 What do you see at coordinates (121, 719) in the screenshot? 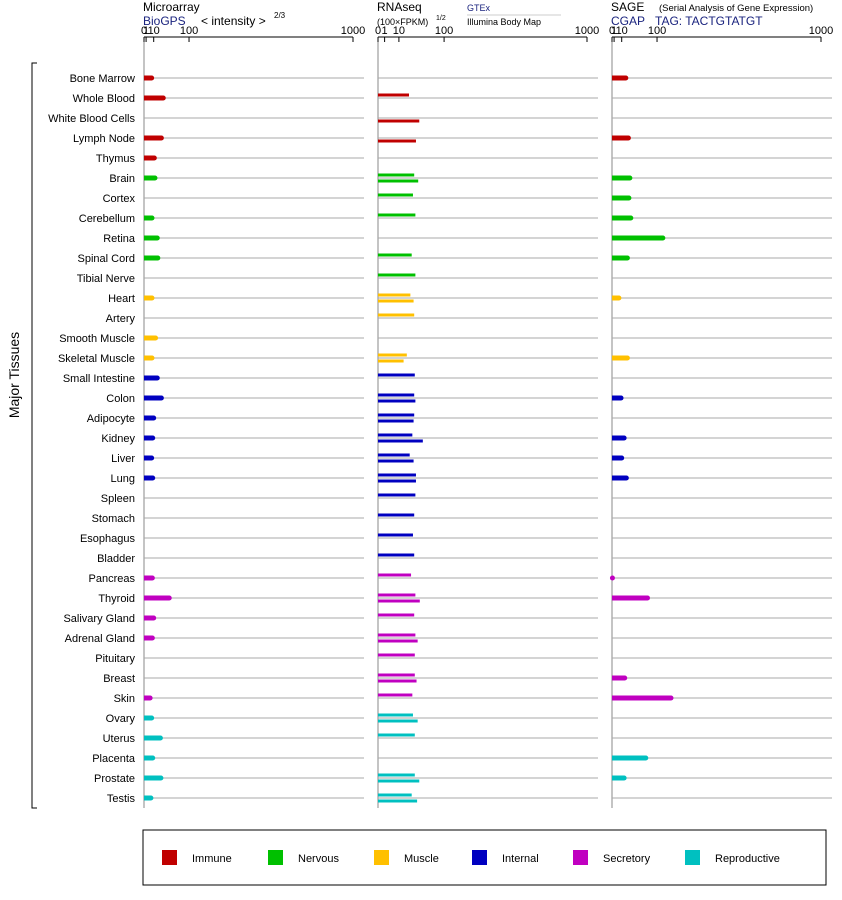
I see `tissue-label: Ovary` at bounding box center [121, 719].